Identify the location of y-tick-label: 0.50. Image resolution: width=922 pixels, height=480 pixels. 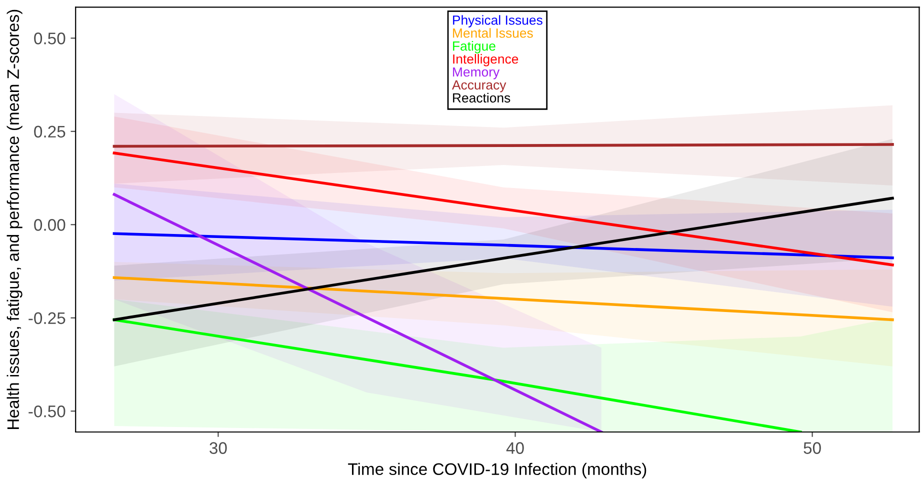
(50, 38).